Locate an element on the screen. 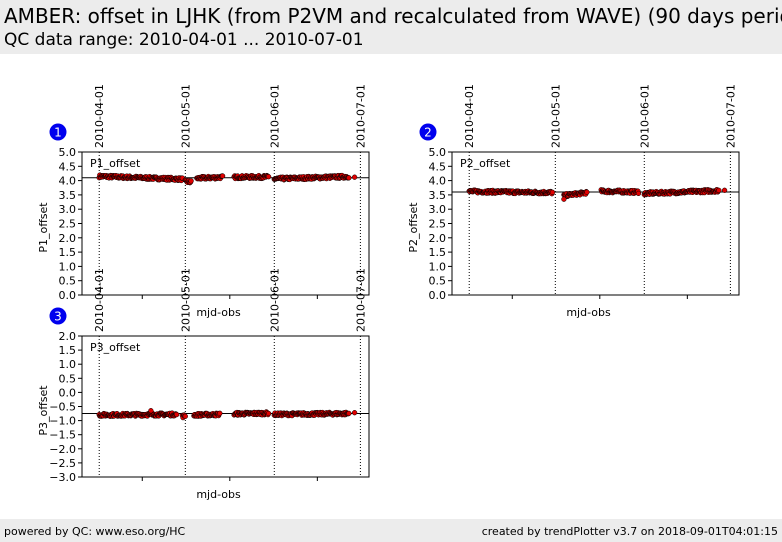 The height and width of the screenshot is (542, 782). panel-number: 2 is located at coordinates (428, 133).